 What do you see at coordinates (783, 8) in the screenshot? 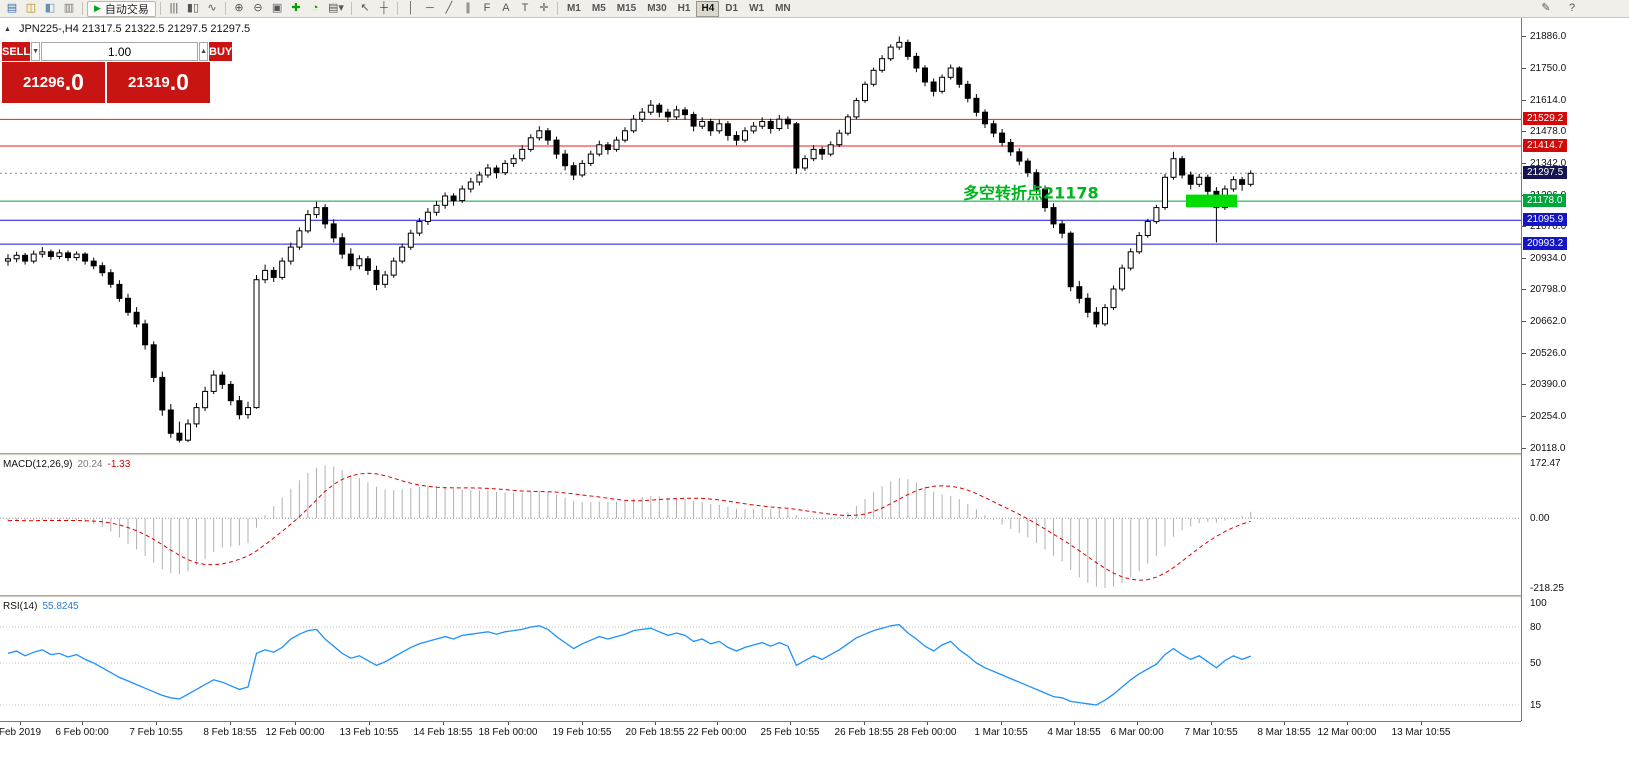
I see `timeframe-mn-button: MN` at bounding box center [783, 8].